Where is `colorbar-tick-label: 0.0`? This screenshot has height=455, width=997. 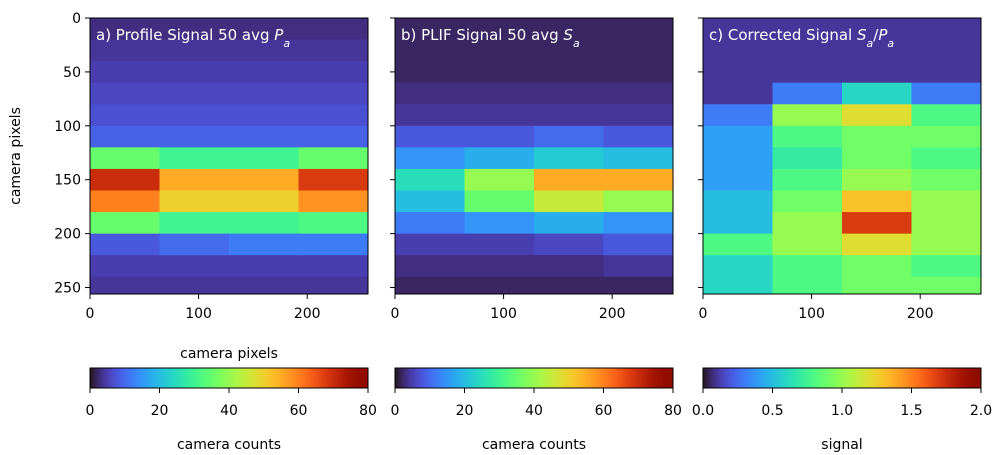 colorbar-tick-label: 0.0 is located at coordinates (703, 411).